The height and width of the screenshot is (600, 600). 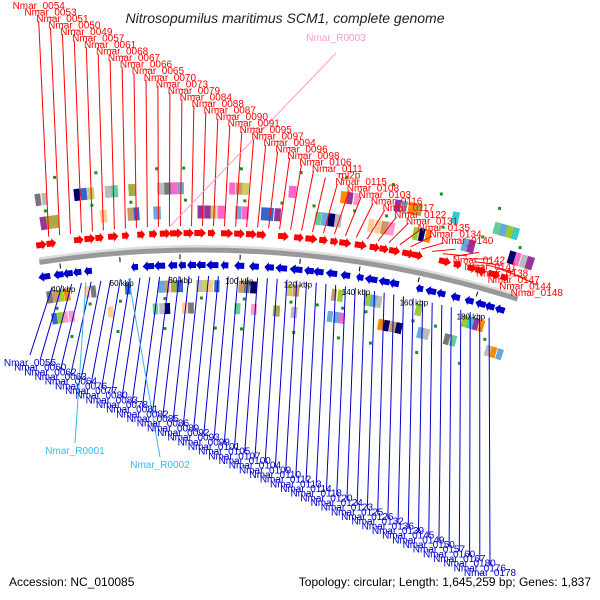 I want to click on reverse-gene-label: Nmar_0107, so click(x=234, y=456).